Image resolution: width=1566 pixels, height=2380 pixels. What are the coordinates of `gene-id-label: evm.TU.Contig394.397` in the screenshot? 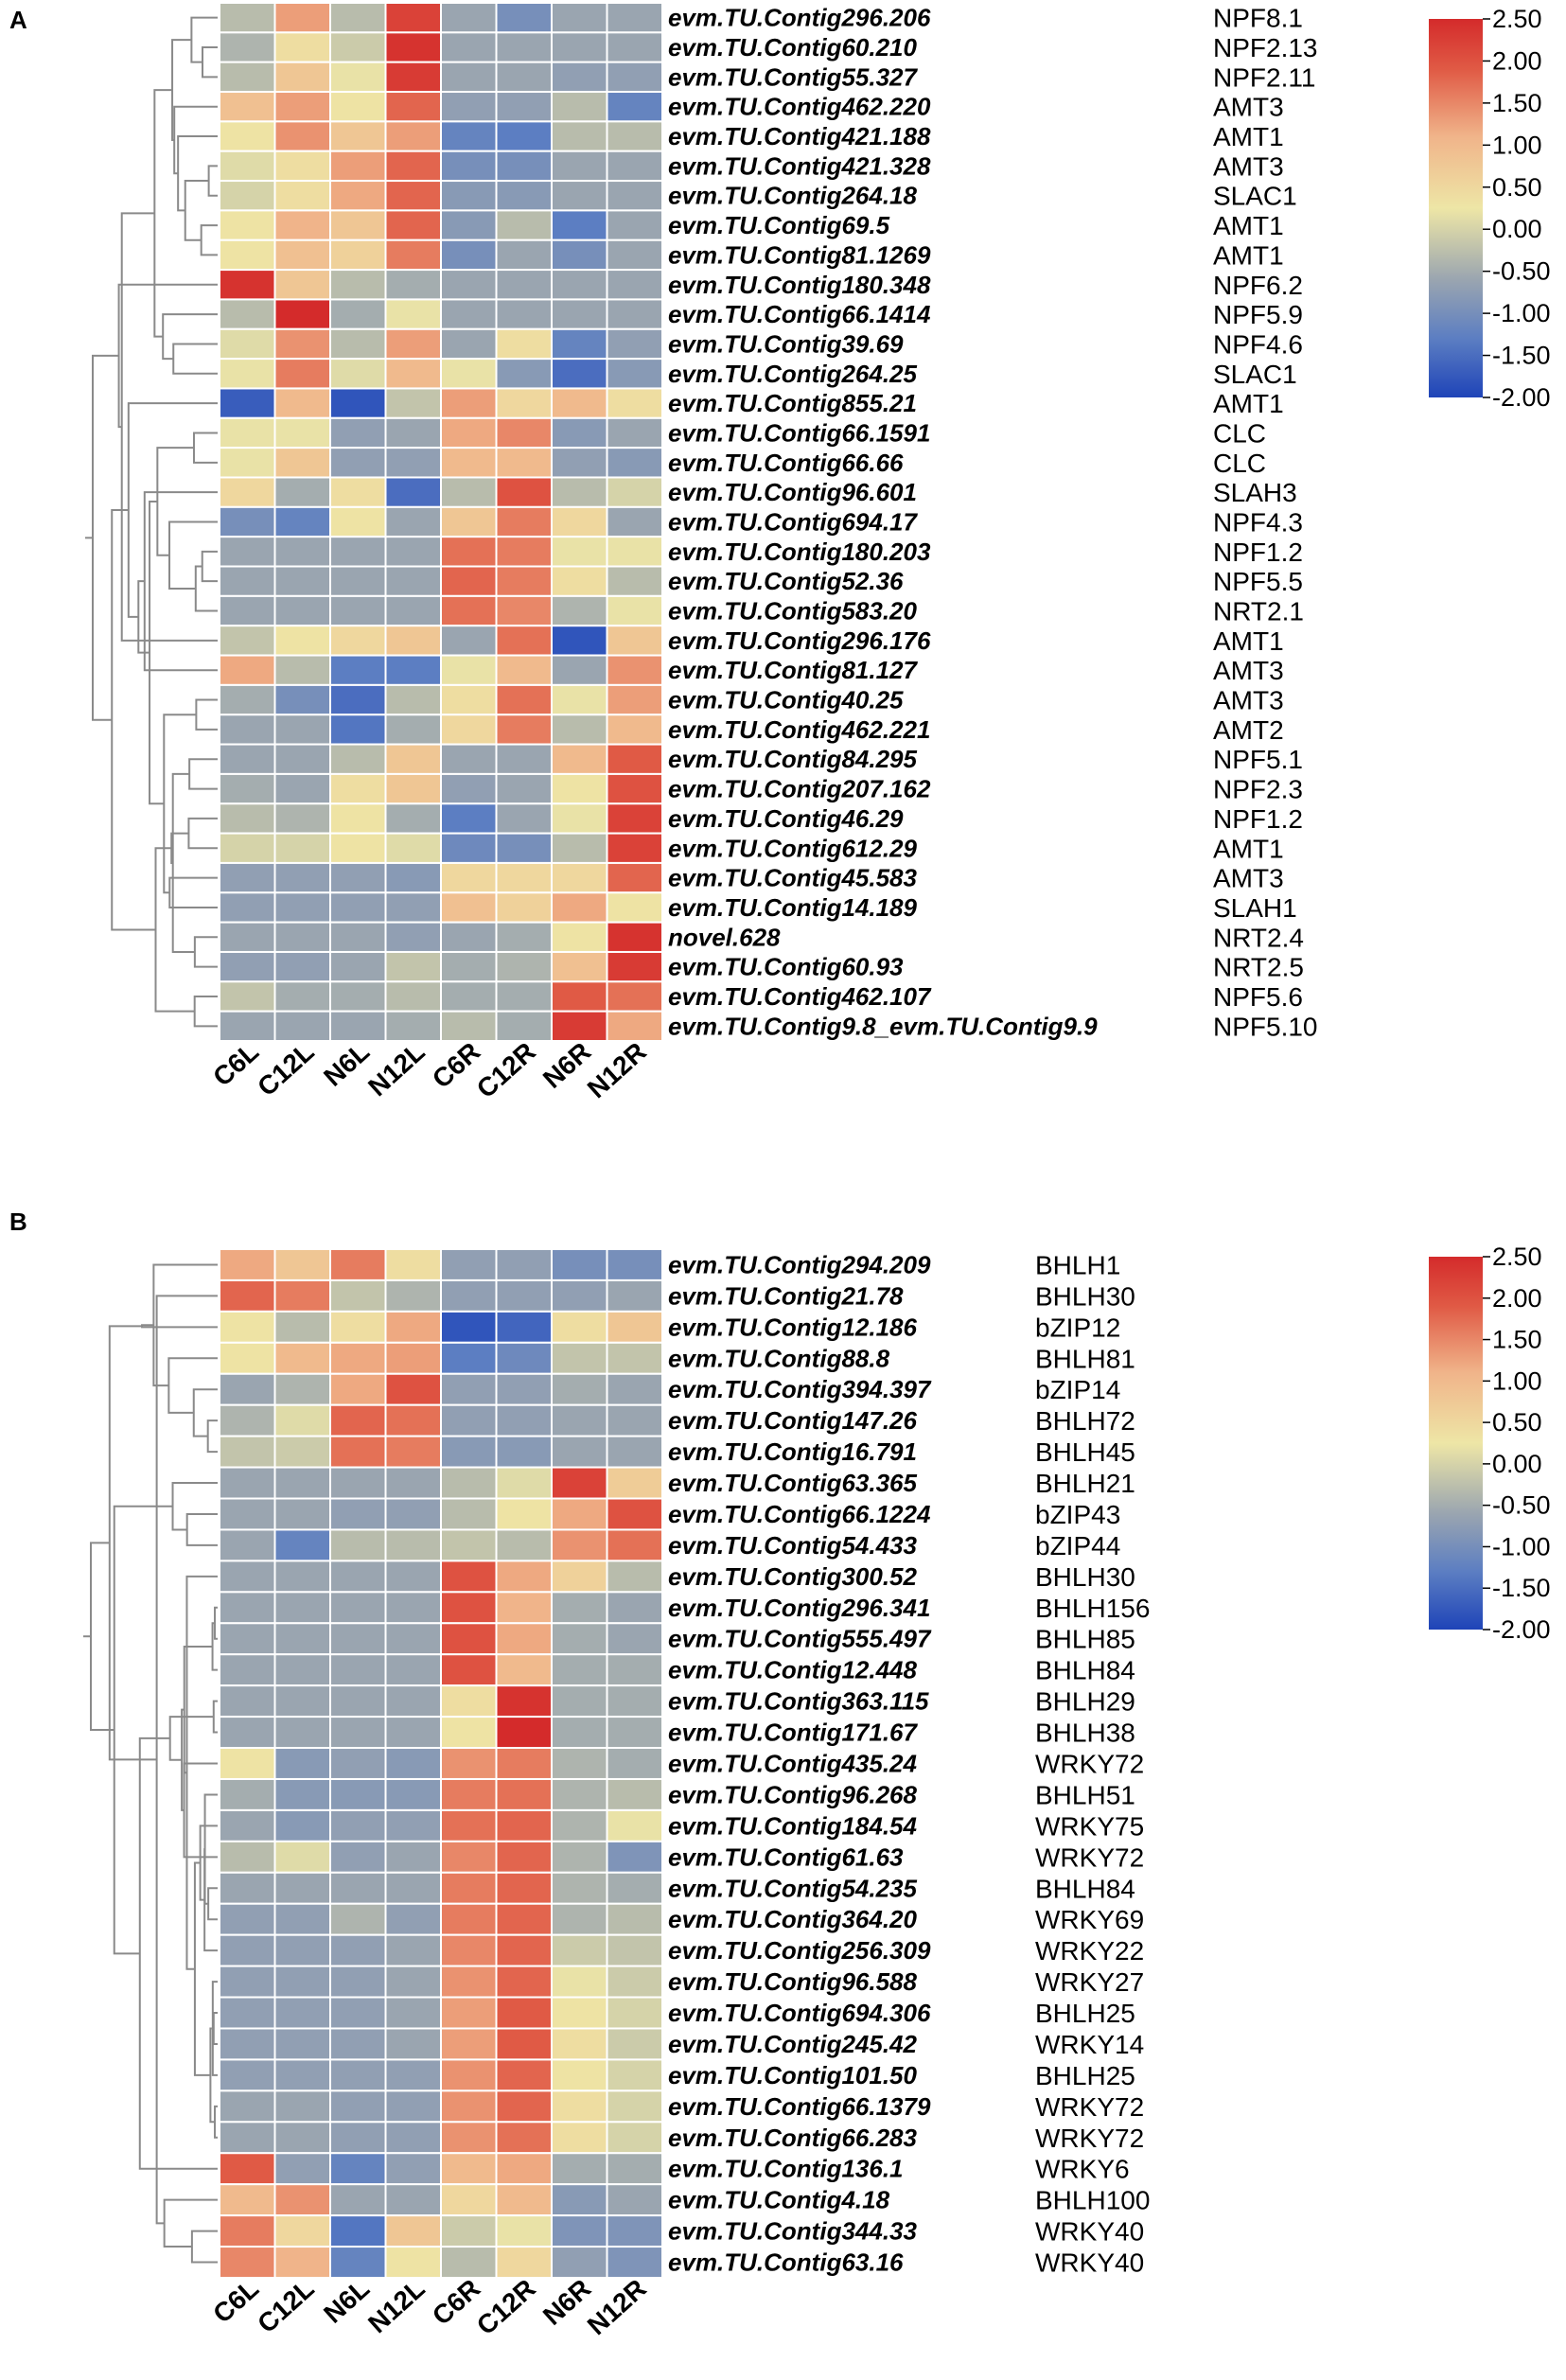 It's located at (800, 1389).